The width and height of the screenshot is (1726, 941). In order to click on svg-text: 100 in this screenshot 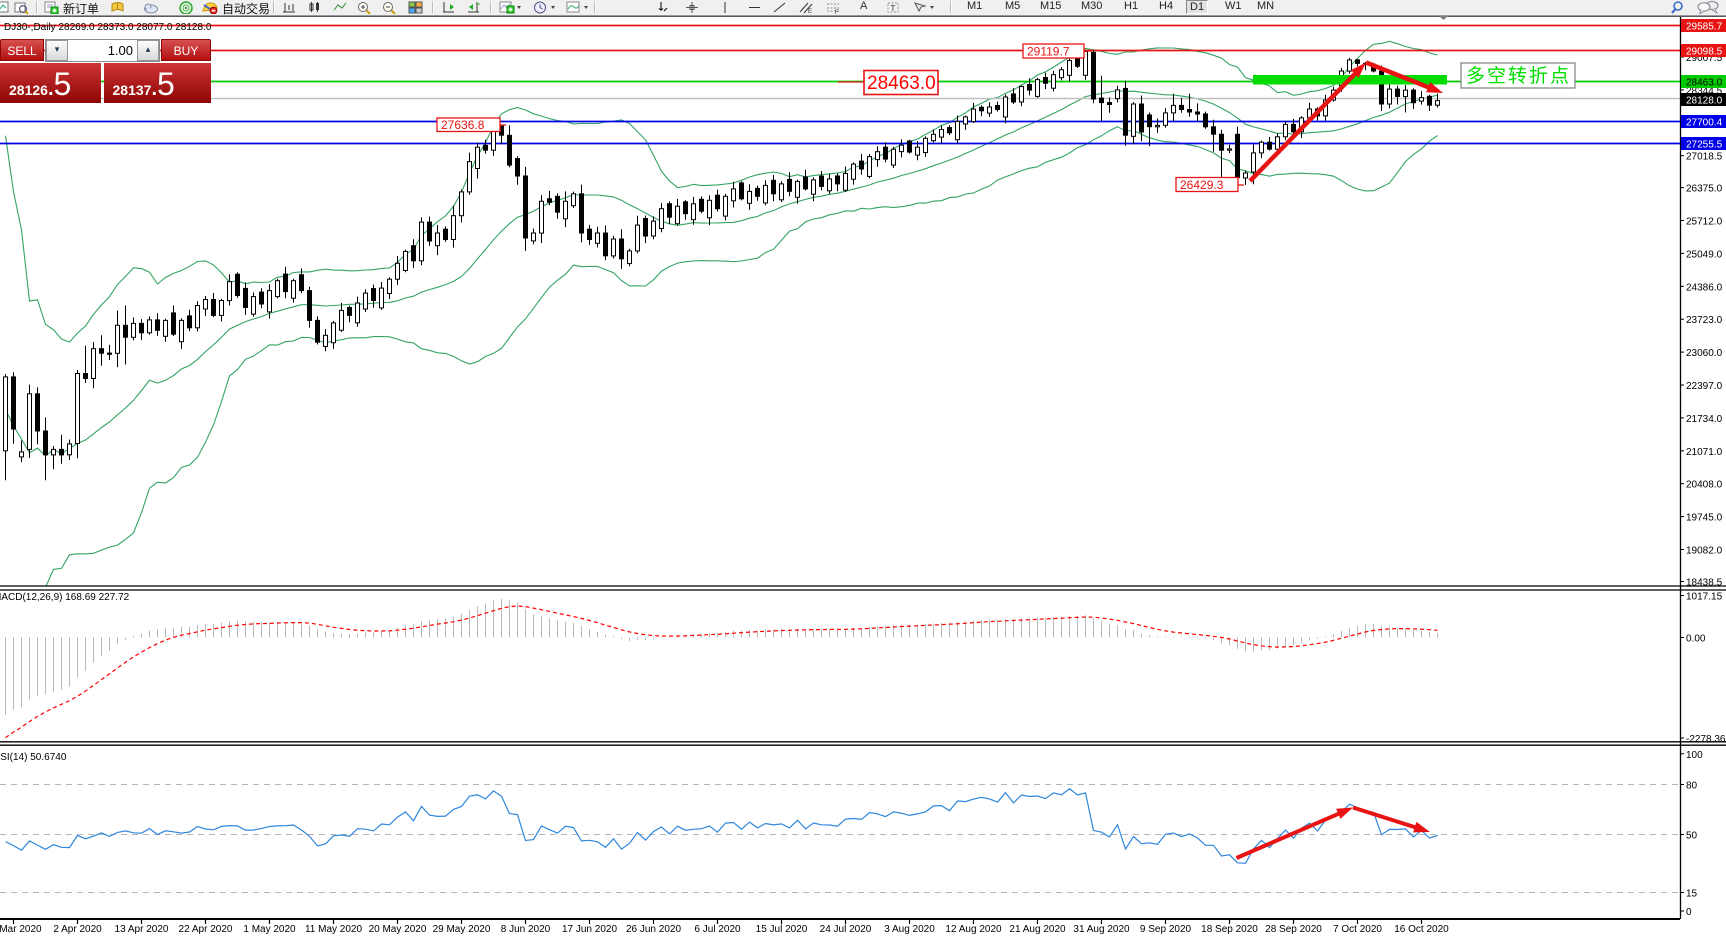, I will do `click(1694, 755)`.